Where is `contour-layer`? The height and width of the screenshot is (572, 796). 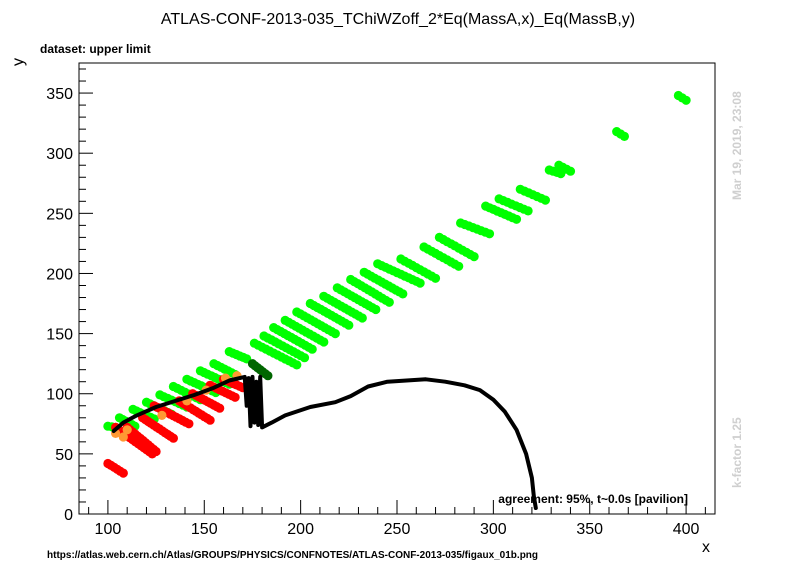 contour-layer is located at coordinates (324, 442).